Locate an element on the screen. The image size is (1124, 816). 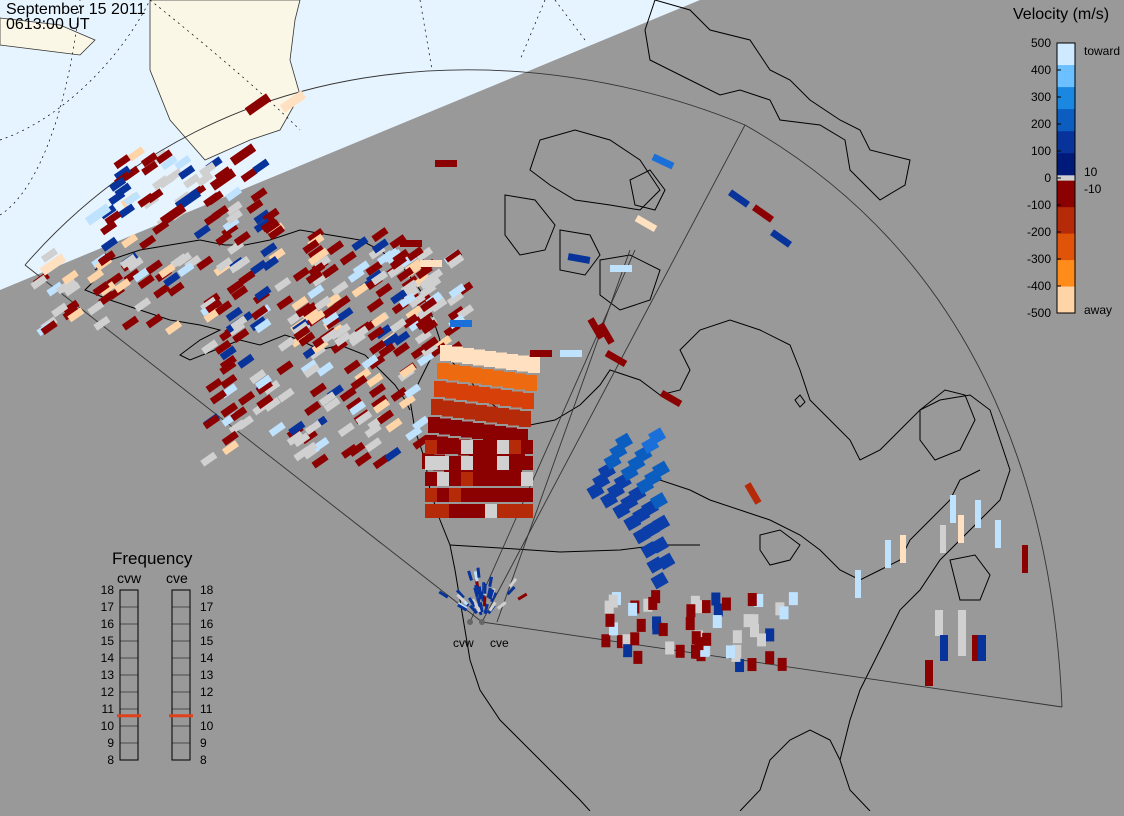
frequency-title: Frequency is located at coordinates (152, 558).